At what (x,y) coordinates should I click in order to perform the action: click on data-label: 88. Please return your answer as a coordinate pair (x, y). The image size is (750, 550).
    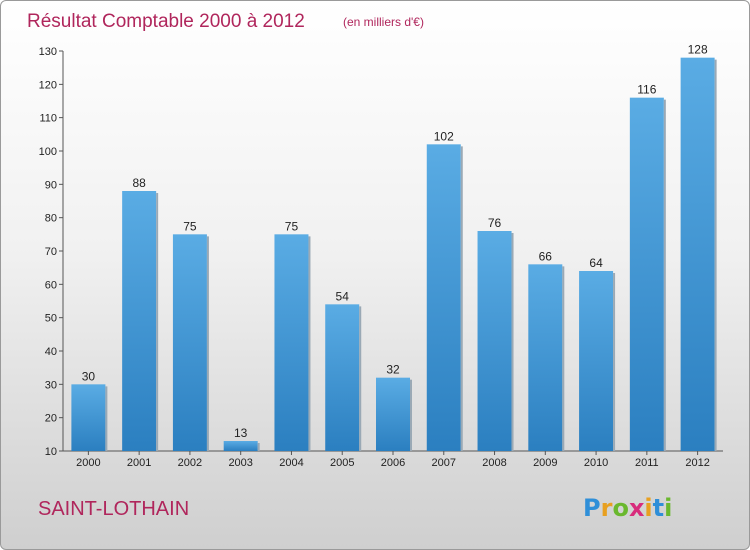
    Looking at the image, I should click on (139, 183).